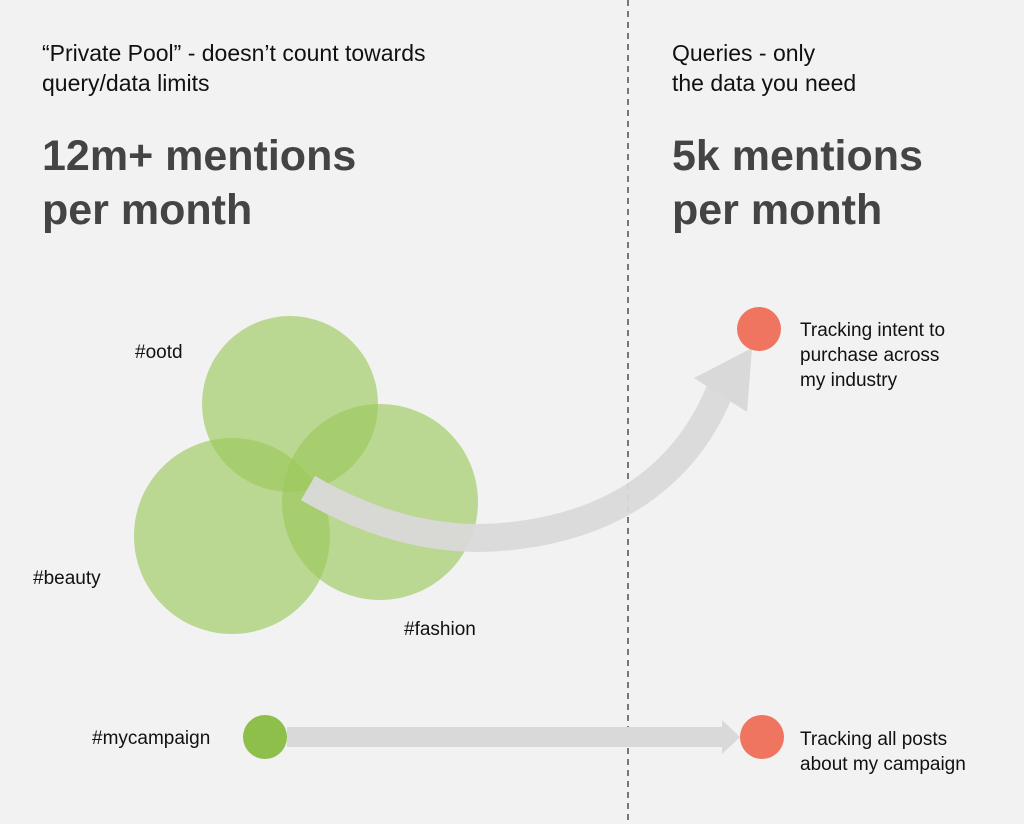 This screenshot has width=1024, height=824. Describe the element at coordinates (872, 330) in the screenshot. I see `outcome-label: Tracking intent to` at that location.